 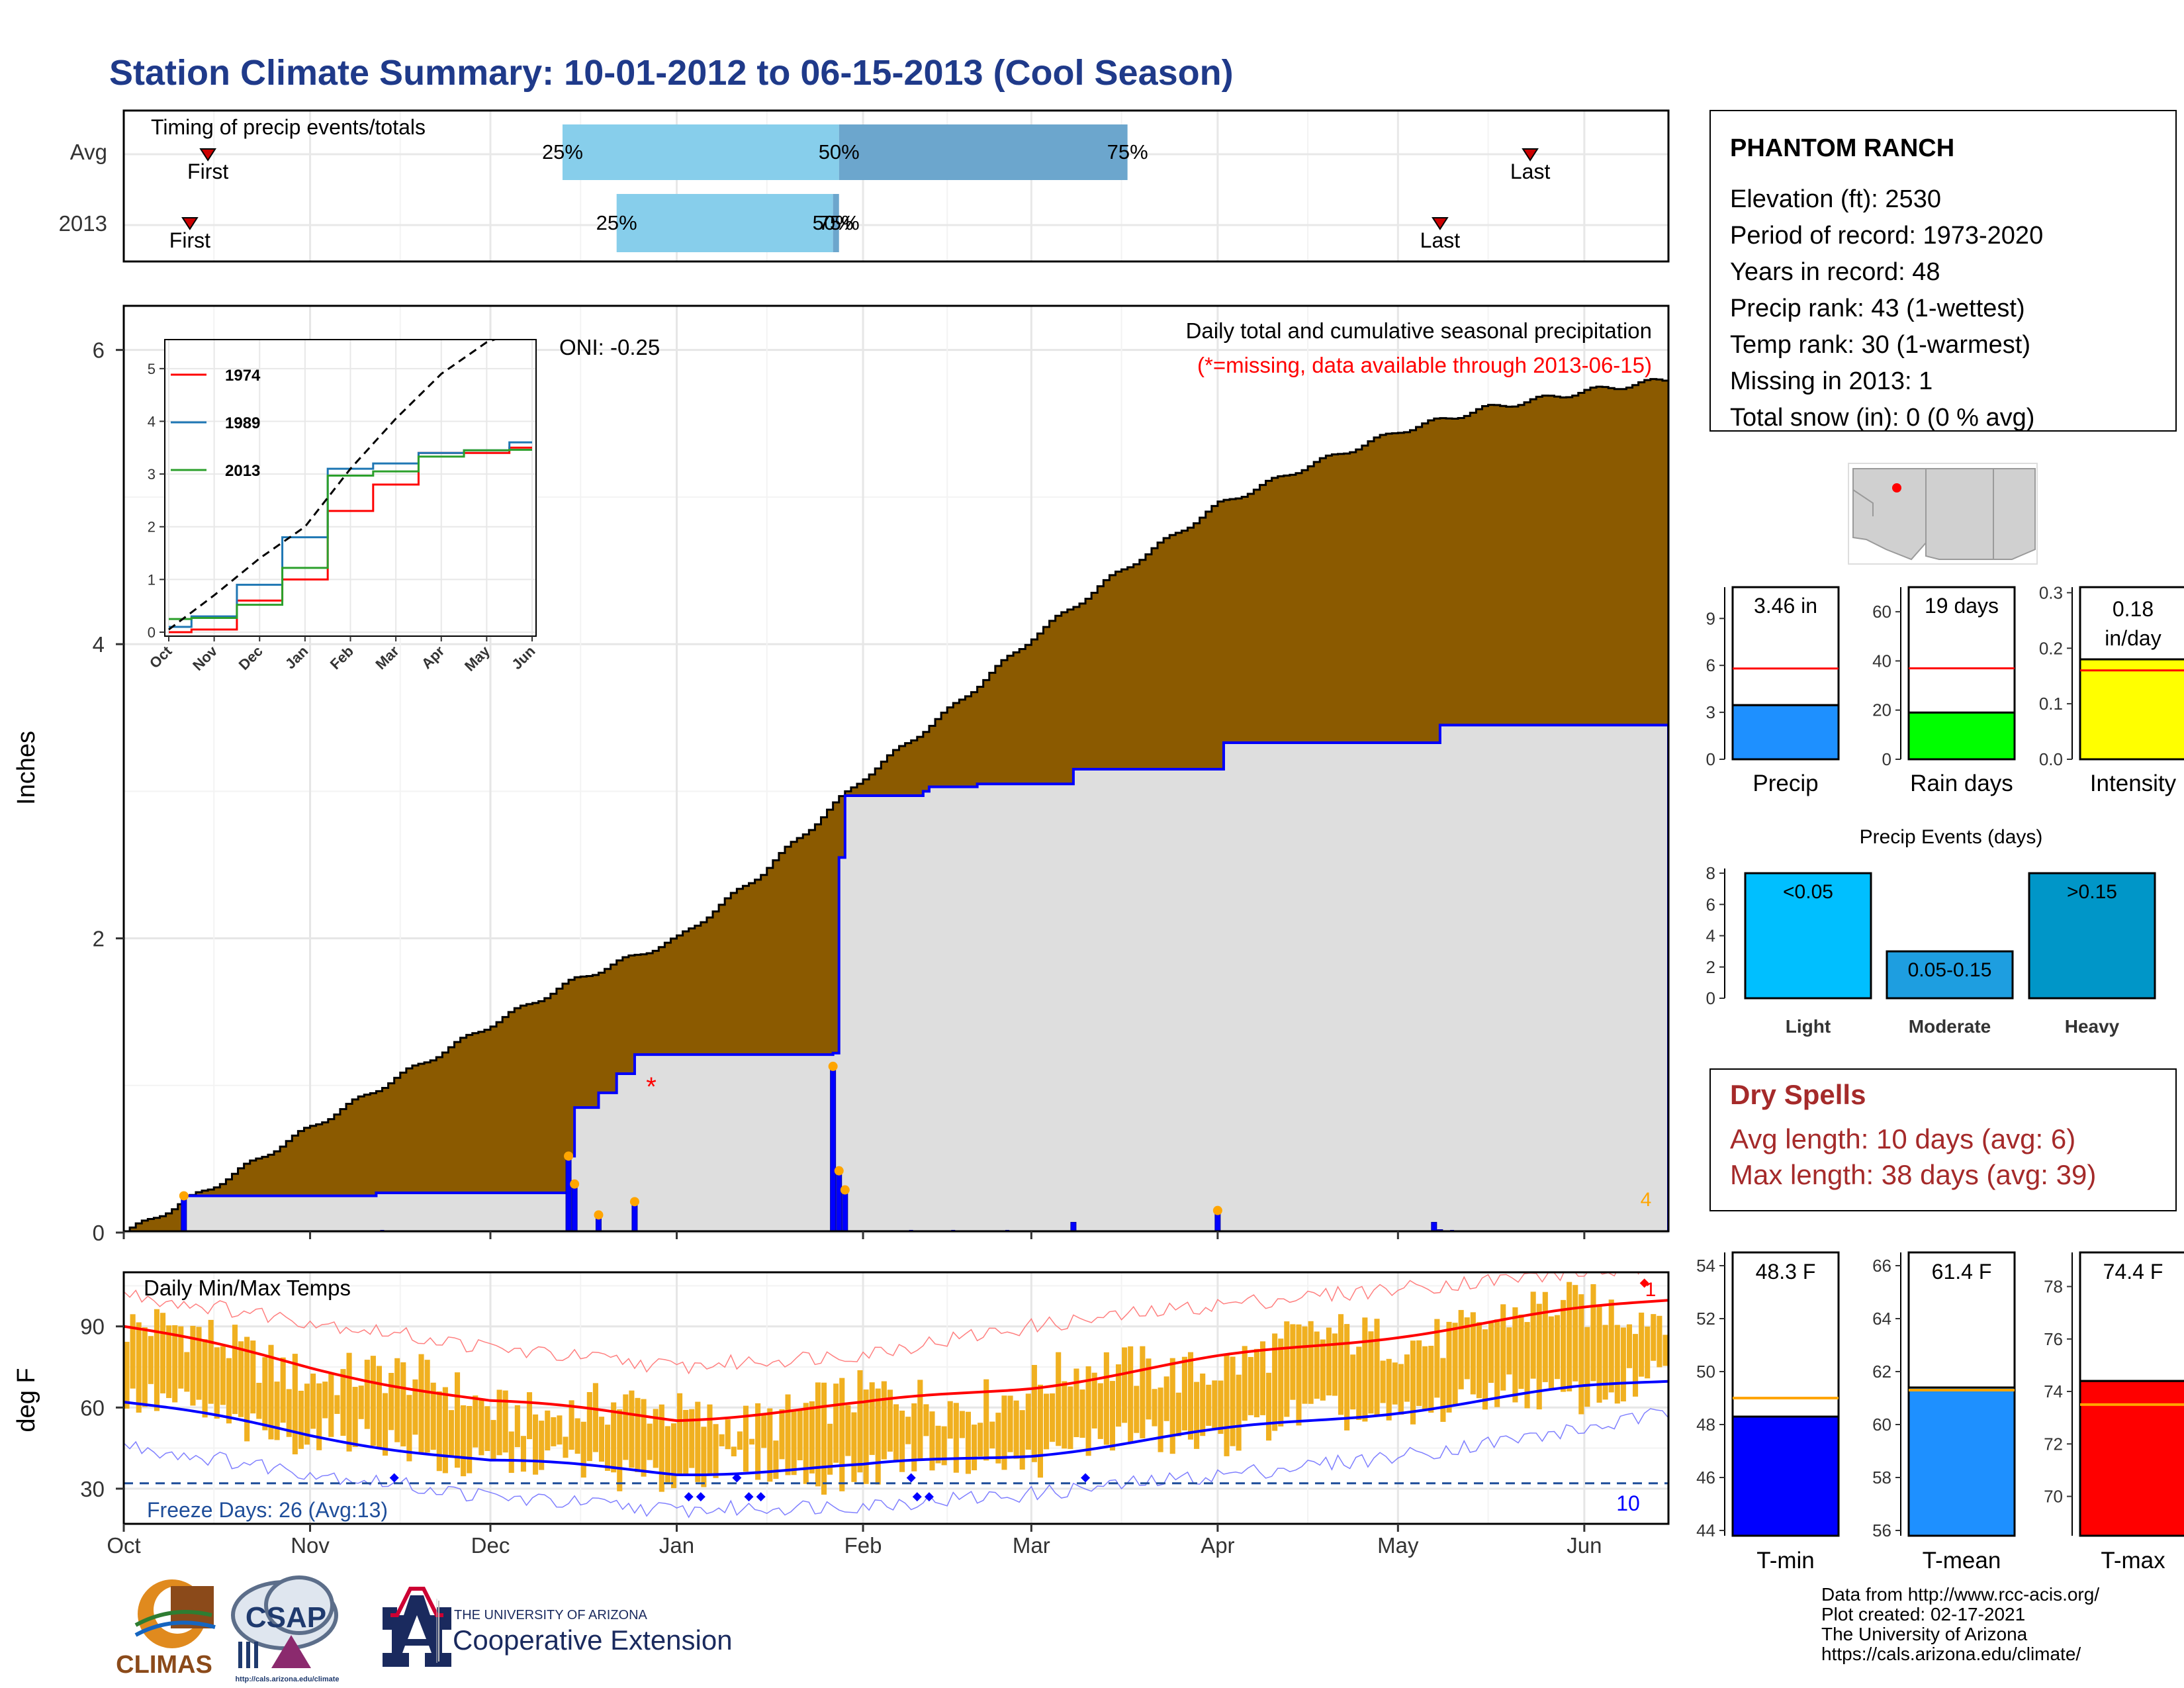 What do you see at coordinates (1710, 618) in the screenshot?
I see `mini-tick-label: 9` at bounding box center [1710, 618].